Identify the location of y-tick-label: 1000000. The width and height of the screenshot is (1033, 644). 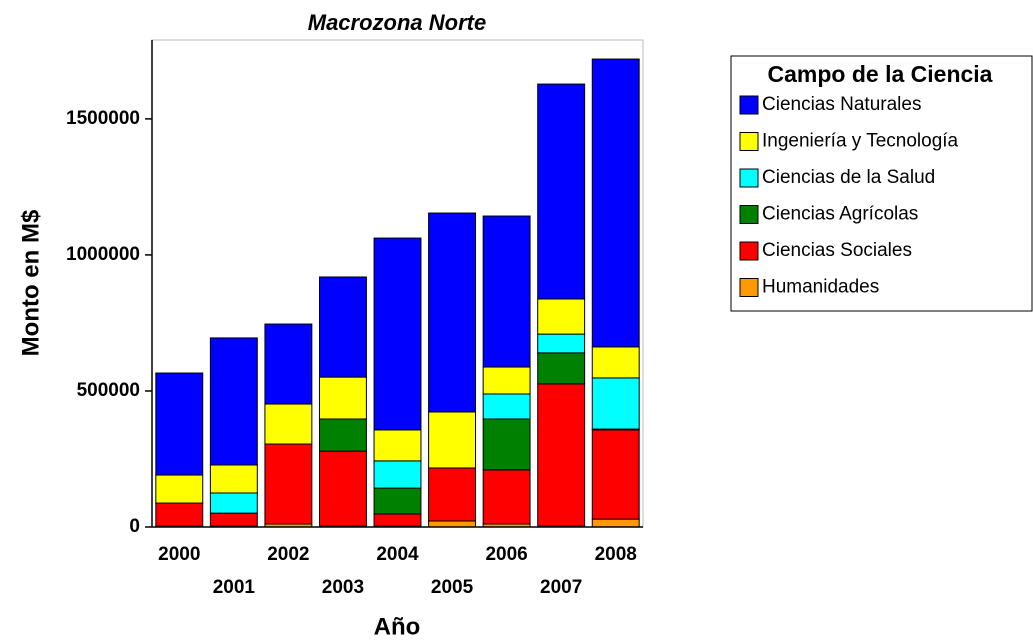
(103, 254).